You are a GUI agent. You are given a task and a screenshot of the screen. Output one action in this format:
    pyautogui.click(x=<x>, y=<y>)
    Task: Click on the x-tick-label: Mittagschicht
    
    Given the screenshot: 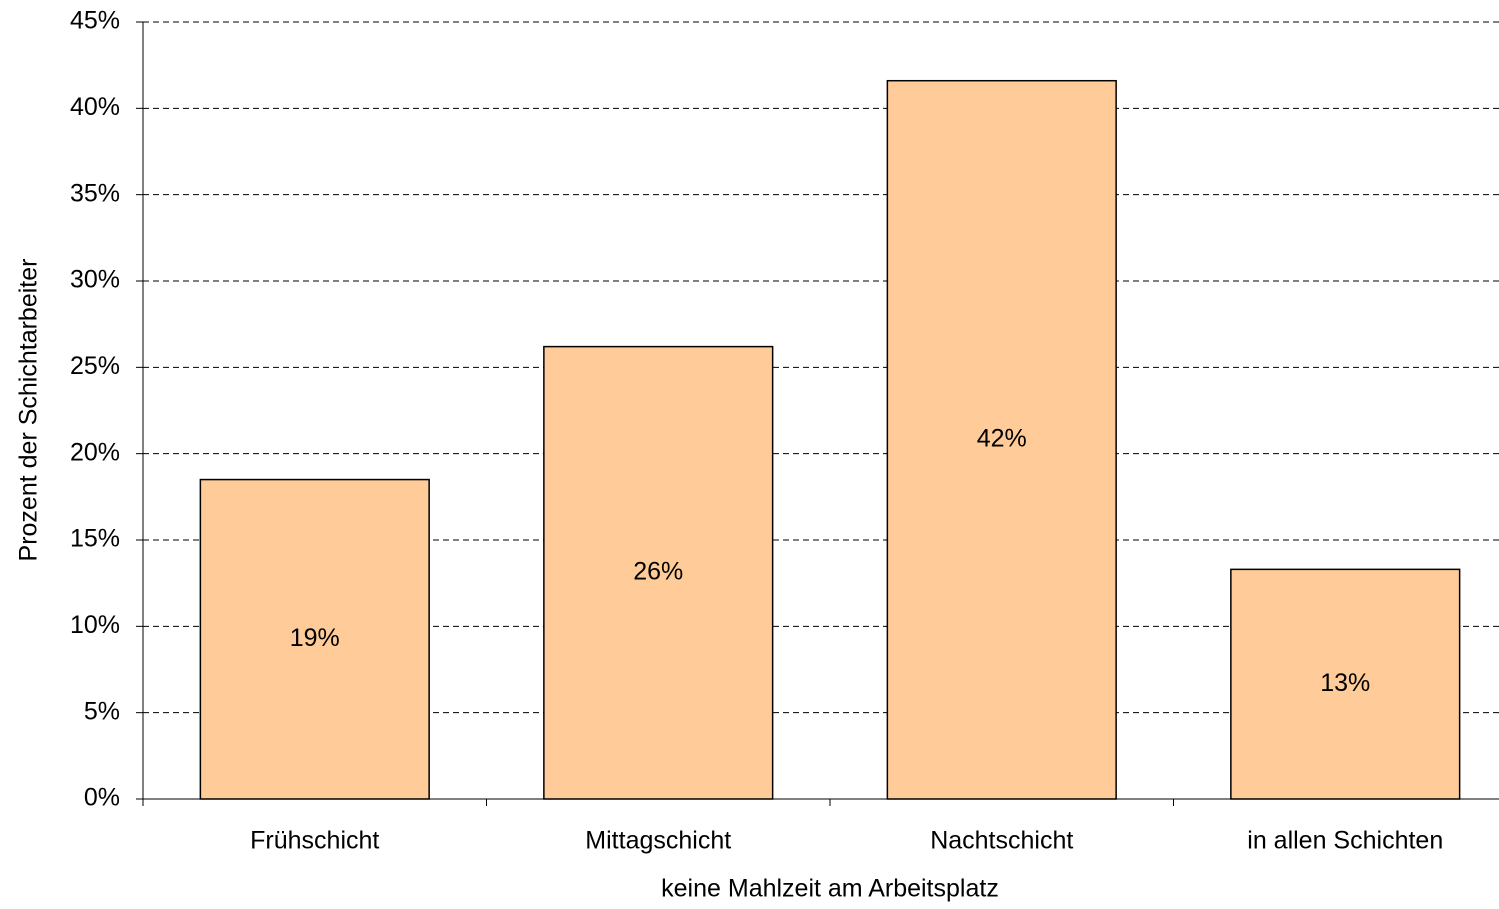 What is the action you would take?
    pyautogui.click(x=658, y=841)
    